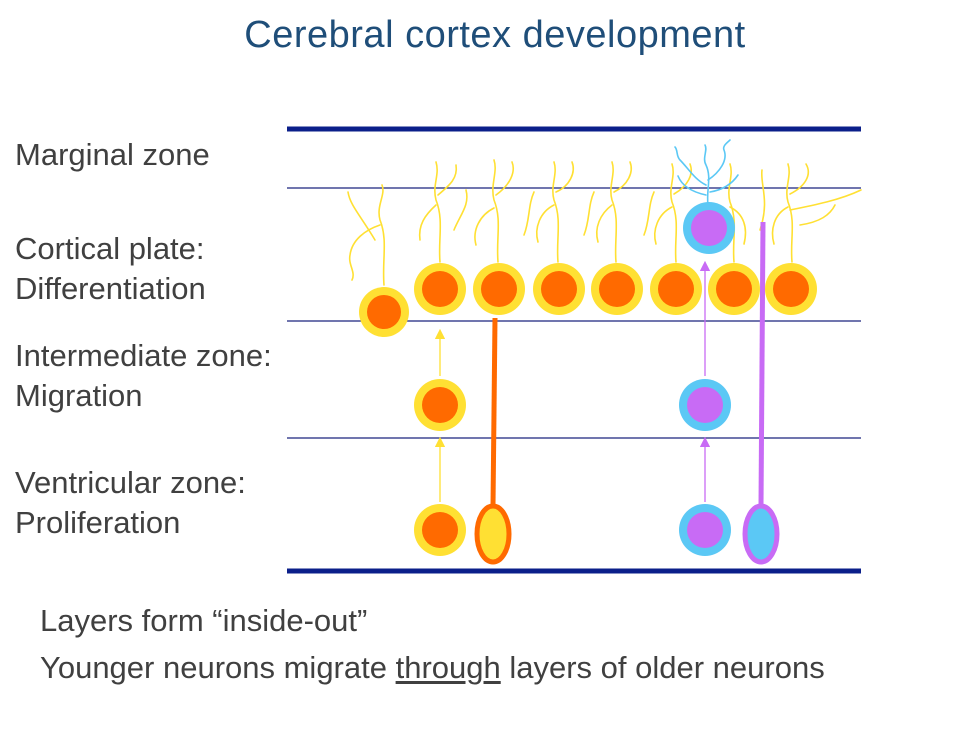 Image resolution: width=975 pixels, height=734 pixels. Describe the element at coordinates (143, 355) in the screenshot. I see `zone-label-line: Intermediate zone:` at that location.